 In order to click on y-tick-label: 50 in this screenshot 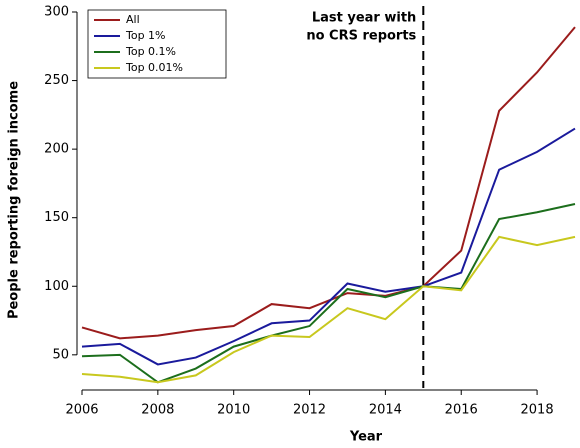, I will do `click(60, 354)`.